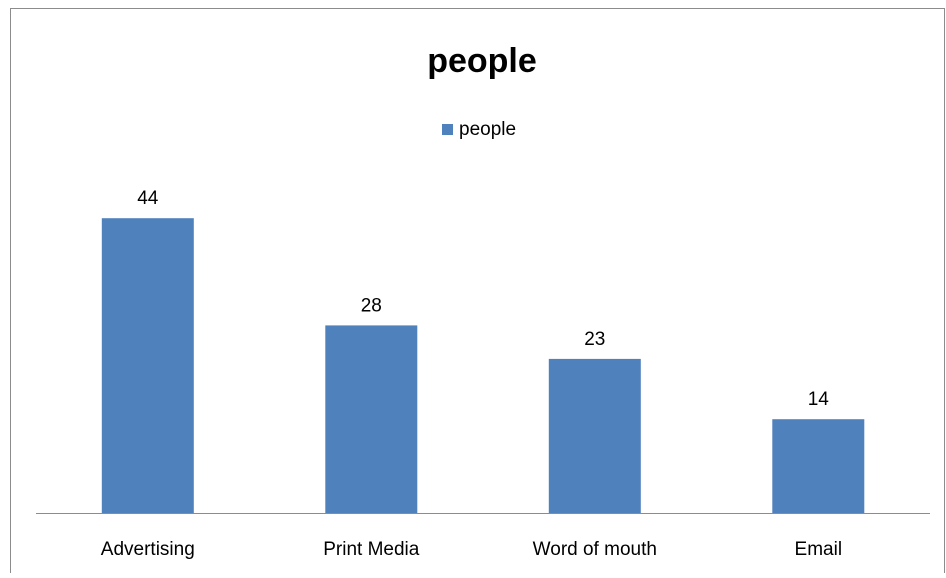  I want to click on x-tick-label: Print Media, so click(371, 549).